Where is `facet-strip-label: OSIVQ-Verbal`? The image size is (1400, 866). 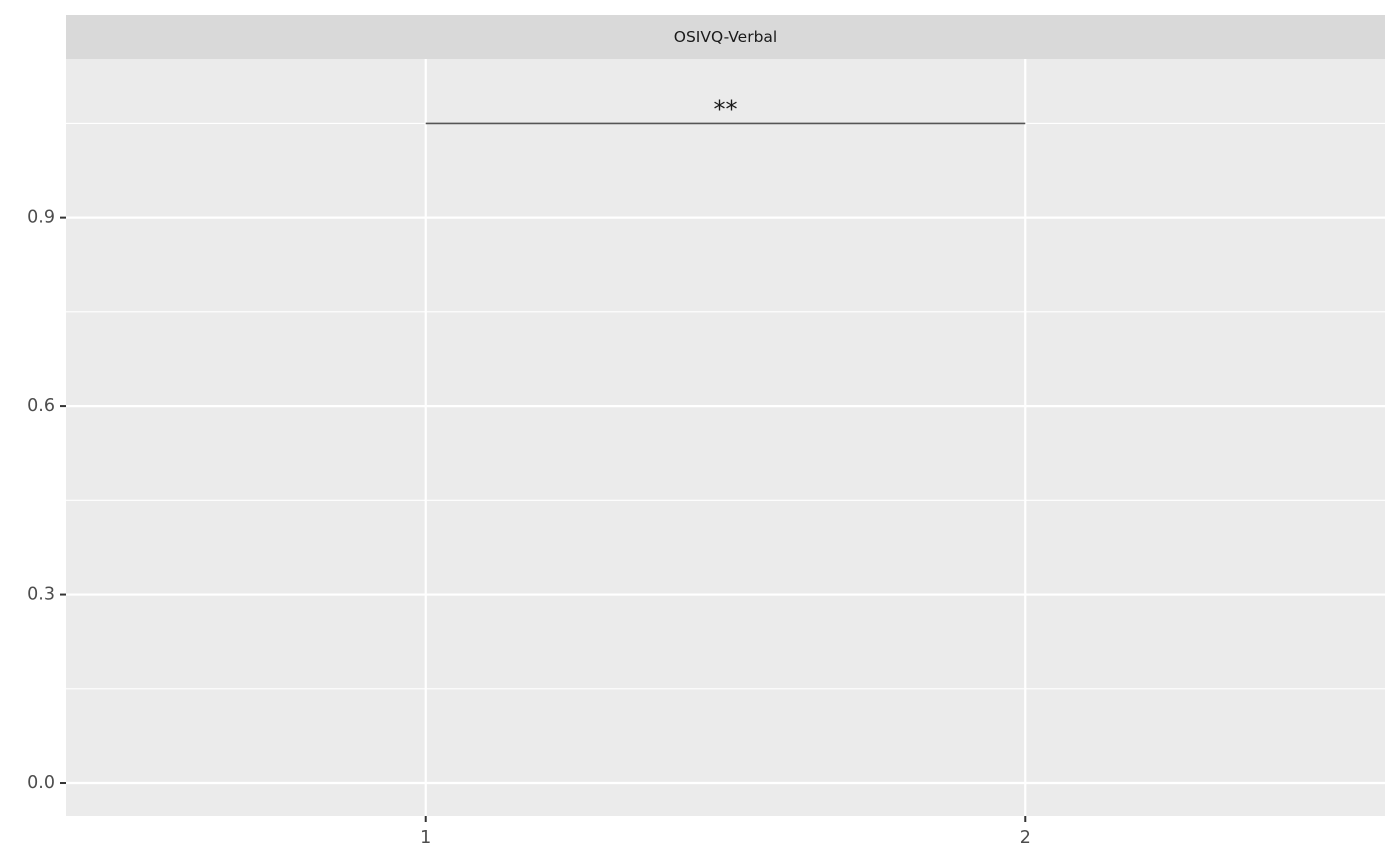
facet-strip-label: OSIVQ-Verbal is located at coordinates (725, 37).